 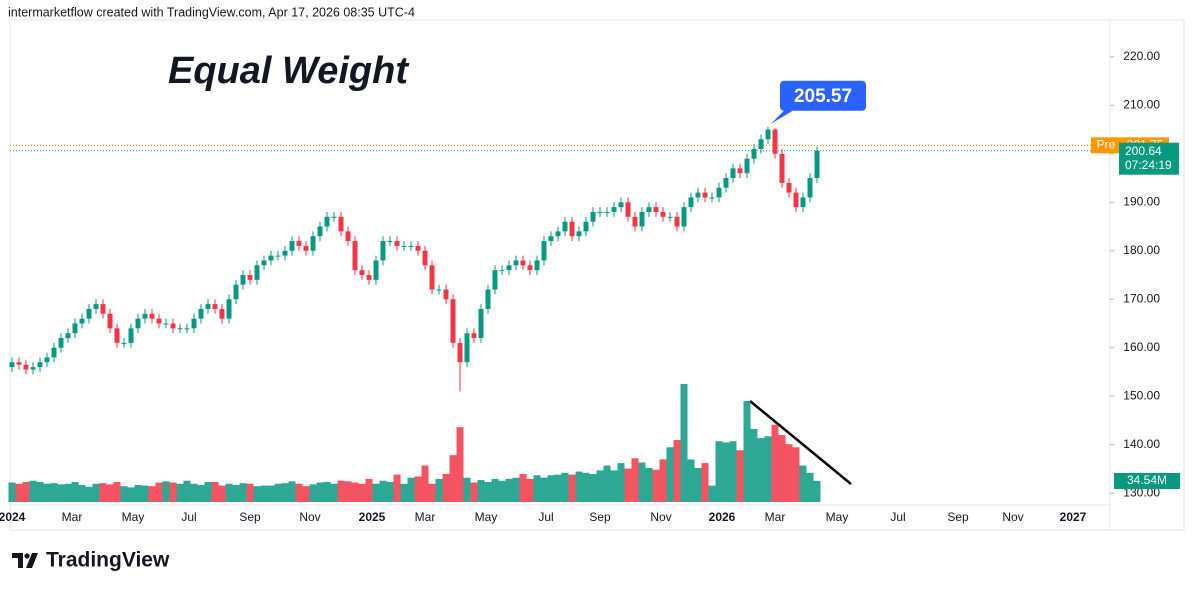 I want to click on y-tick-label: 180.00, so click(x=1141, y=250).